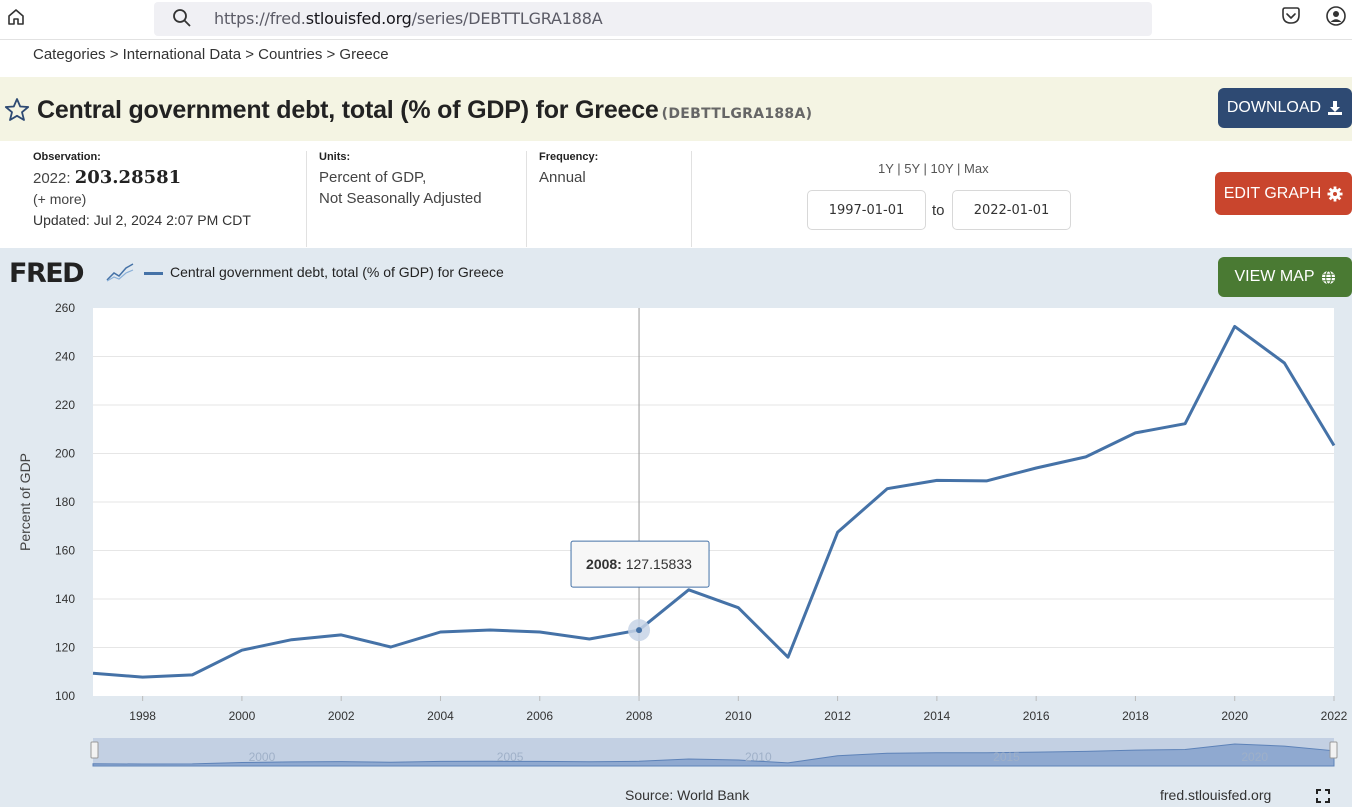  What do you see at coordinates (153, 273) in the screenshot?
I see `legend-swatch` at bounding box center [153, 273].